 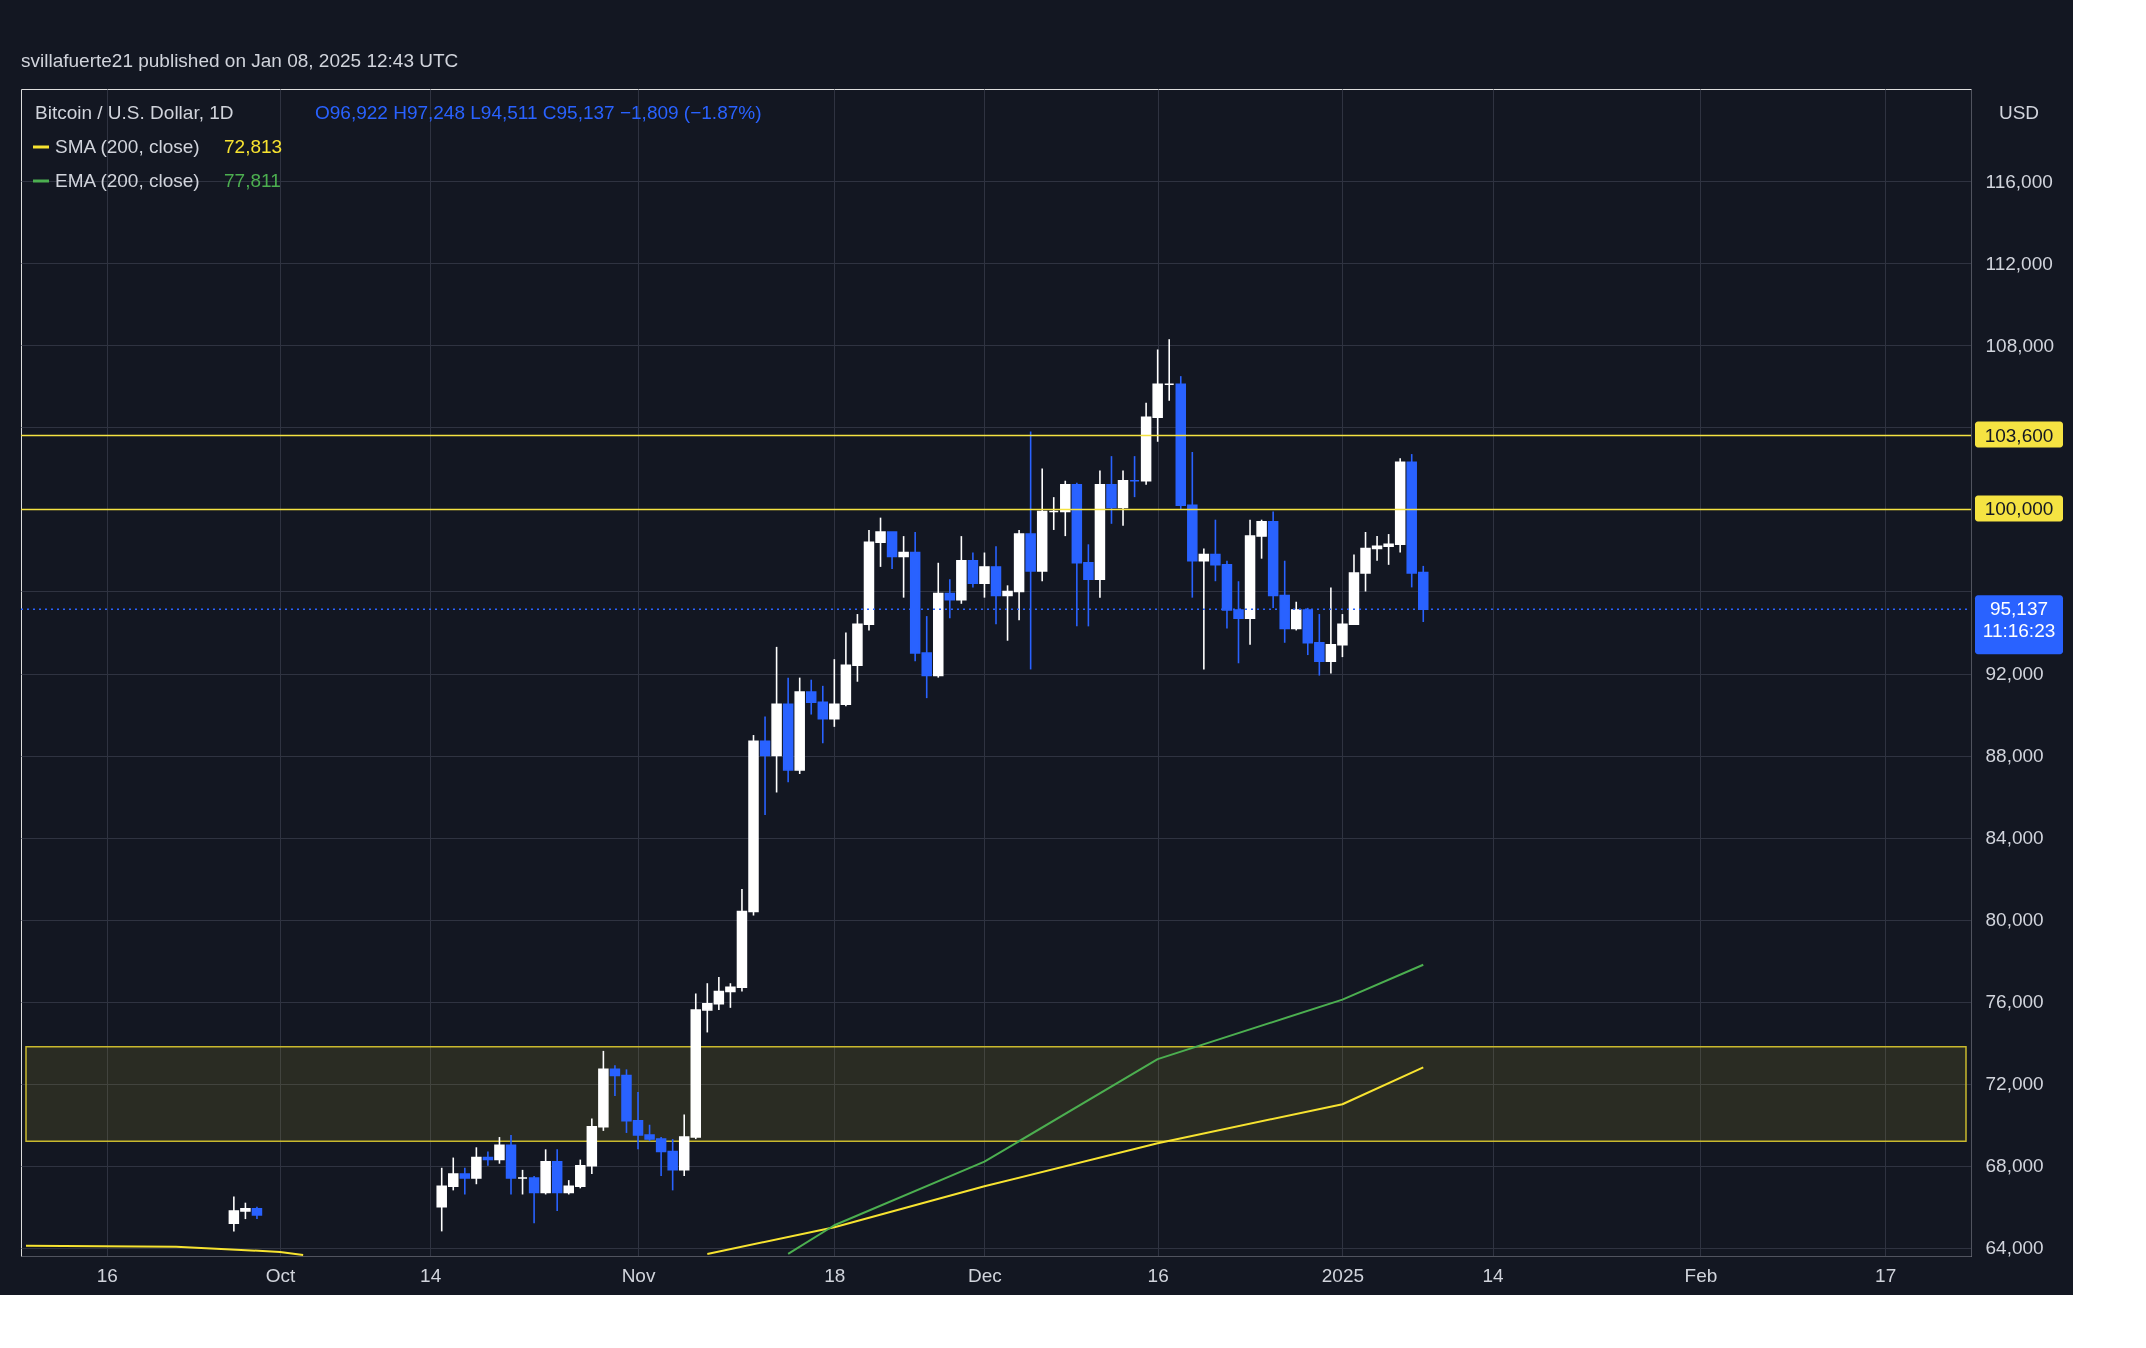 What do you see at coordinates (1106, 1109) in the screenshot?
I see `line-series` at bounding box center [1106, 1109].